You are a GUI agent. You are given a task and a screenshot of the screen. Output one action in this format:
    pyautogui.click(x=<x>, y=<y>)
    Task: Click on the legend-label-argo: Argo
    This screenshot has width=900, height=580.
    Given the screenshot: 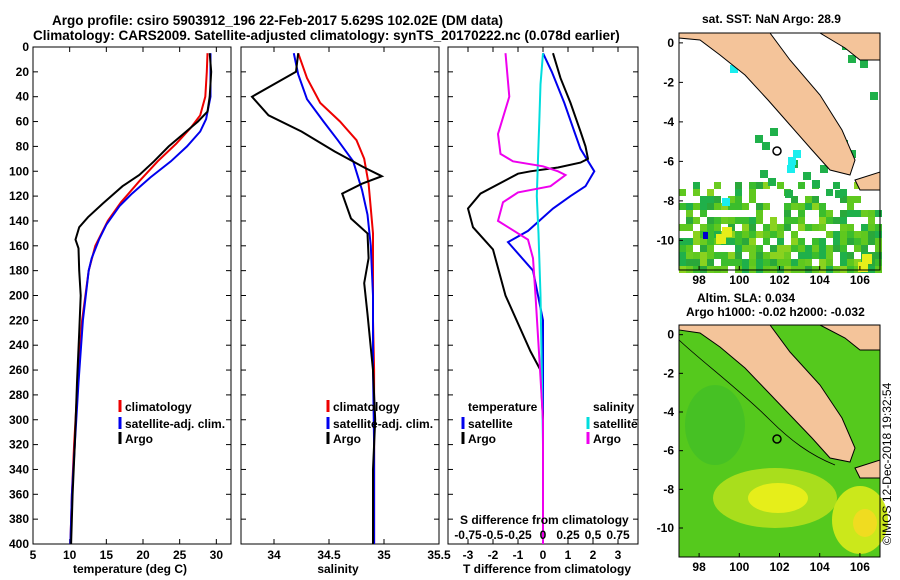 What is the action you would take?
    pyautogui.click(x=347, y=439)
    